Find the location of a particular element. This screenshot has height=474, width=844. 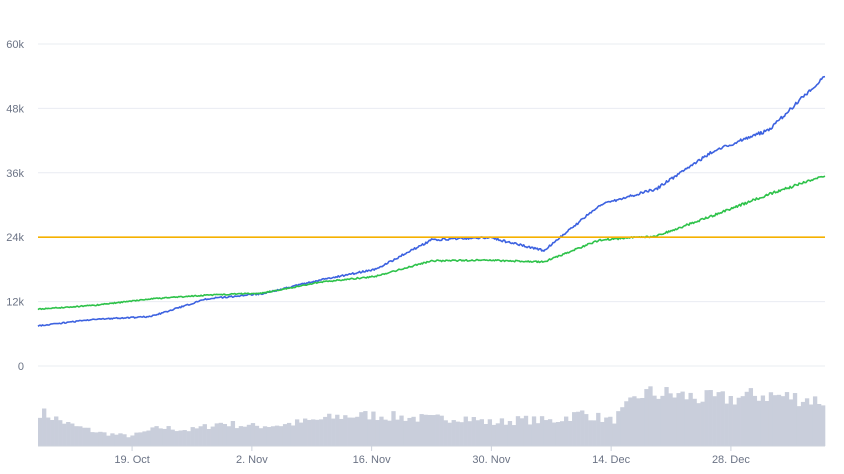

y-tick-label: 60k is located at coordinates (15, 45).